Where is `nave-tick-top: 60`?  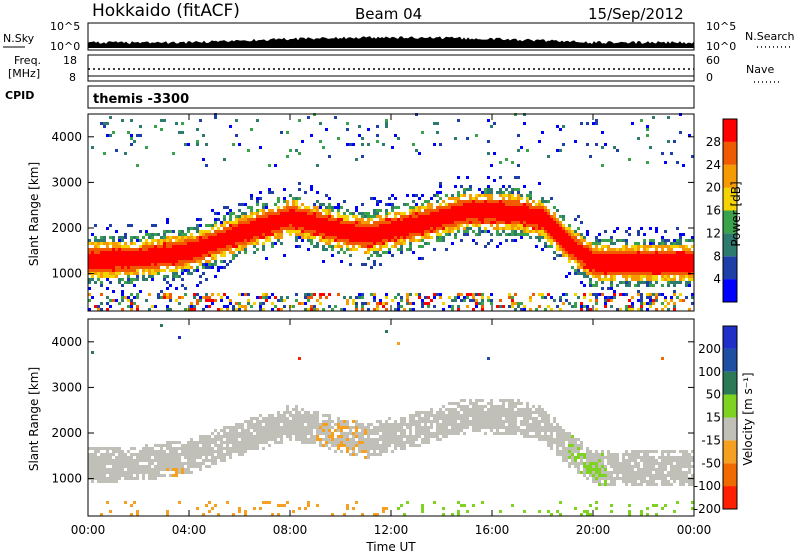 nave-tick-top: 60 is located at coordinates (713, 60).